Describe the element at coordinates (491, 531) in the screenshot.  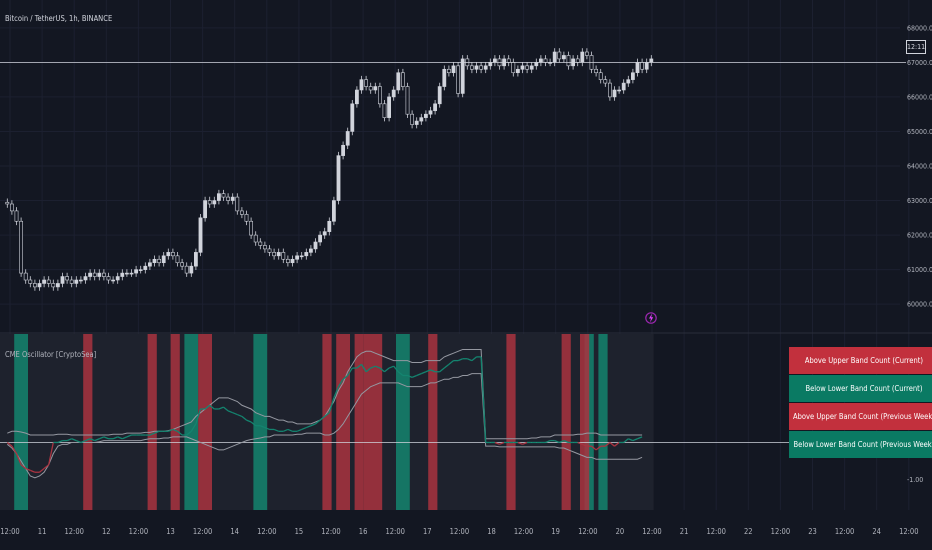
I see `time-tick-label: 18` at that location.